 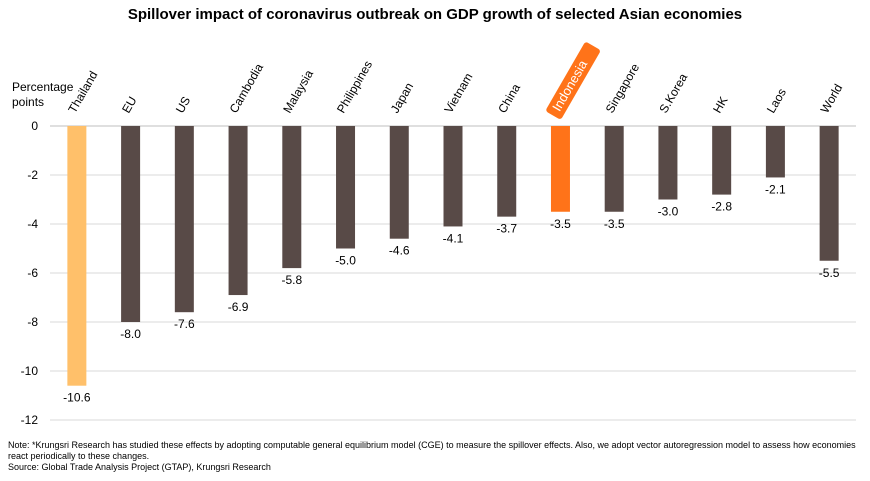 I want to click on value-label: -6.9, so click(x=238, y=307).